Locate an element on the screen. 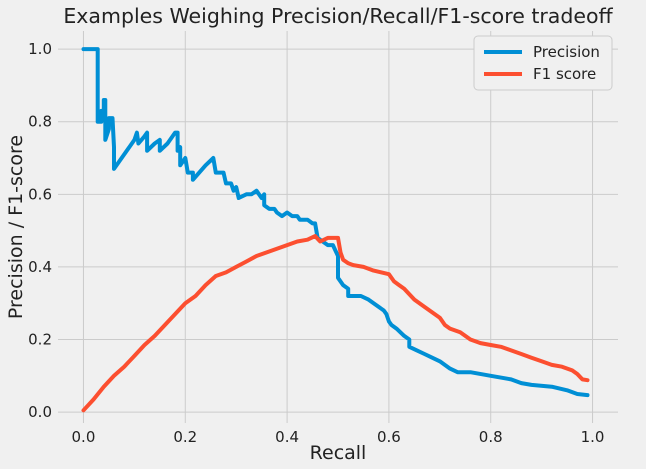  legend: Precision F1 score is located at coordinates (543, 63).